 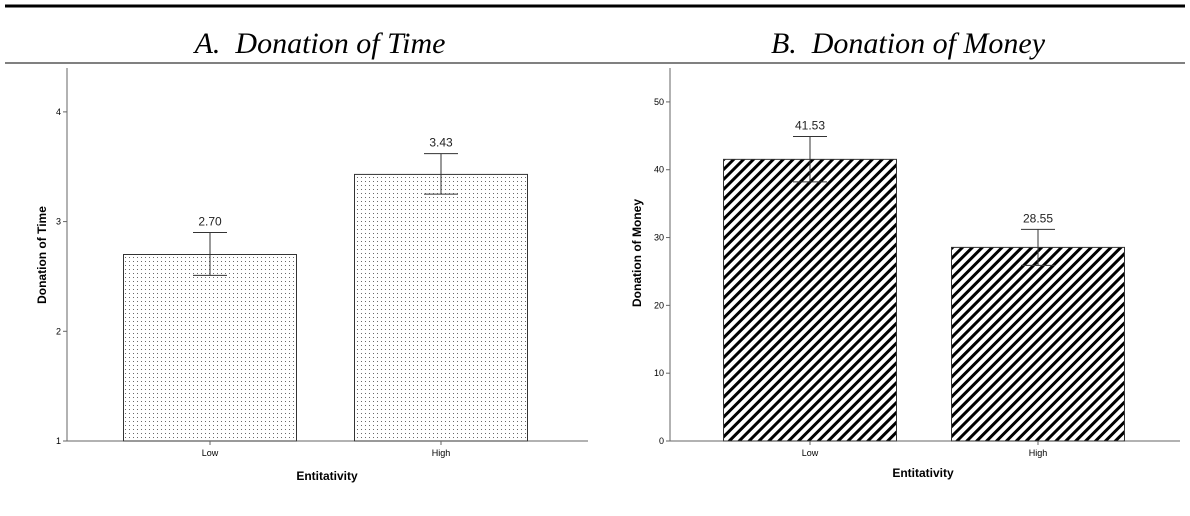 What do you see at coordinates (210, 453) in the screenshot?
I see `panel-a-x-tick-label: Low` at bounding box center [210, 453].